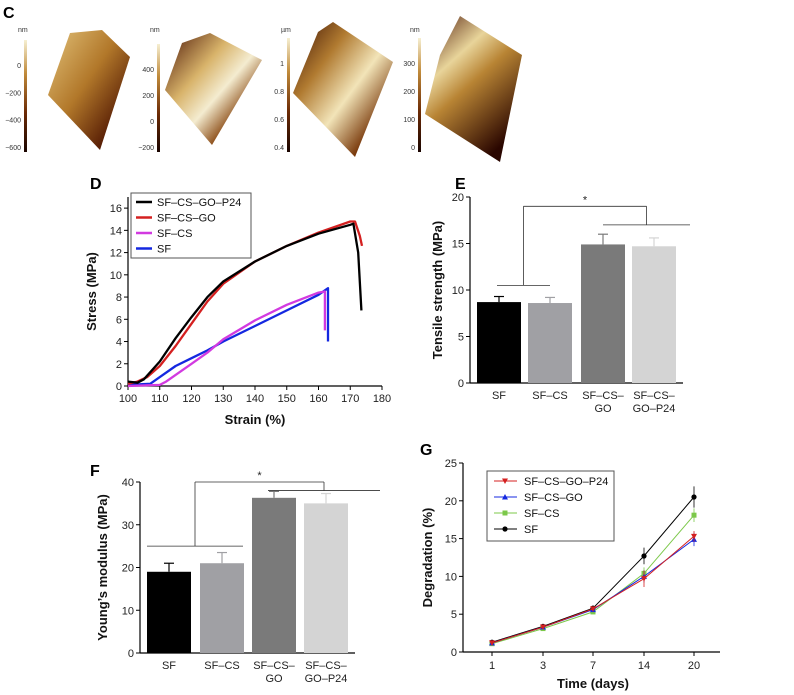 This screenshot has height=695, width=794. Describe the element at coordinates (186, 219) in the screenshot. I see `legend-label: SF–CS–GO` at that location.